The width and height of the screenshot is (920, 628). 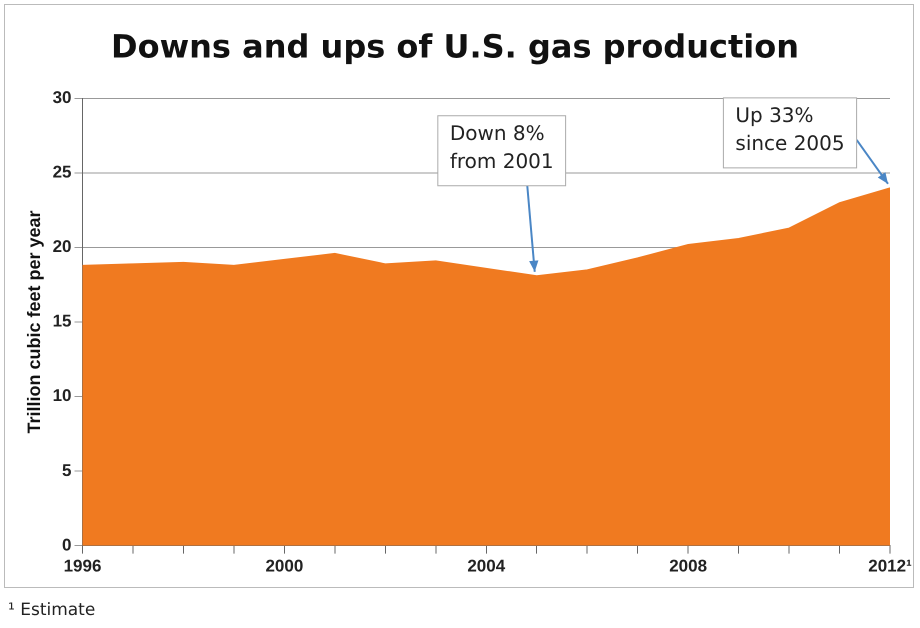 I want to click on y-tick-label: 30, so click(x=62, y=98).